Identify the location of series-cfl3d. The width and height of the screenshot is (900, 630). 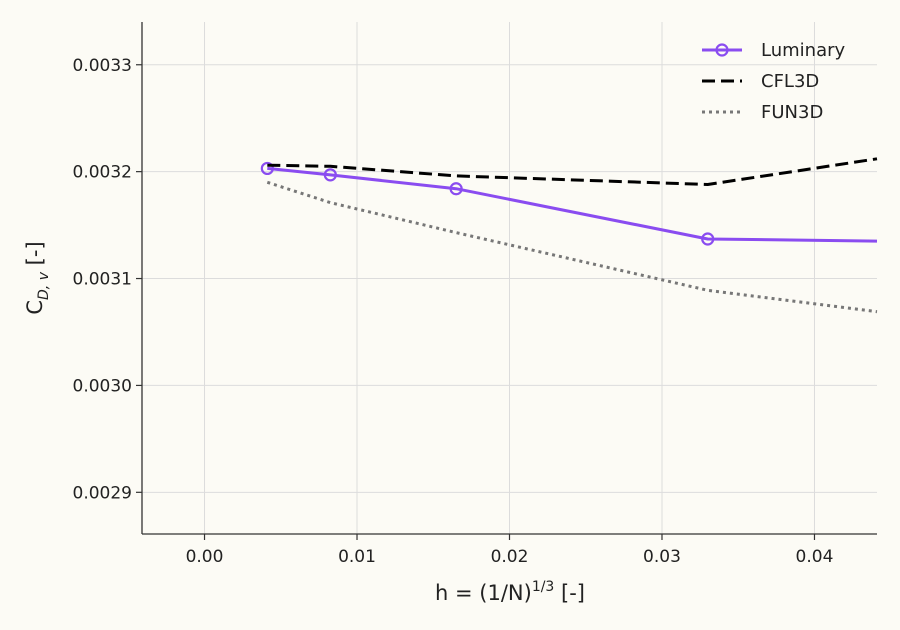
(572, 171).